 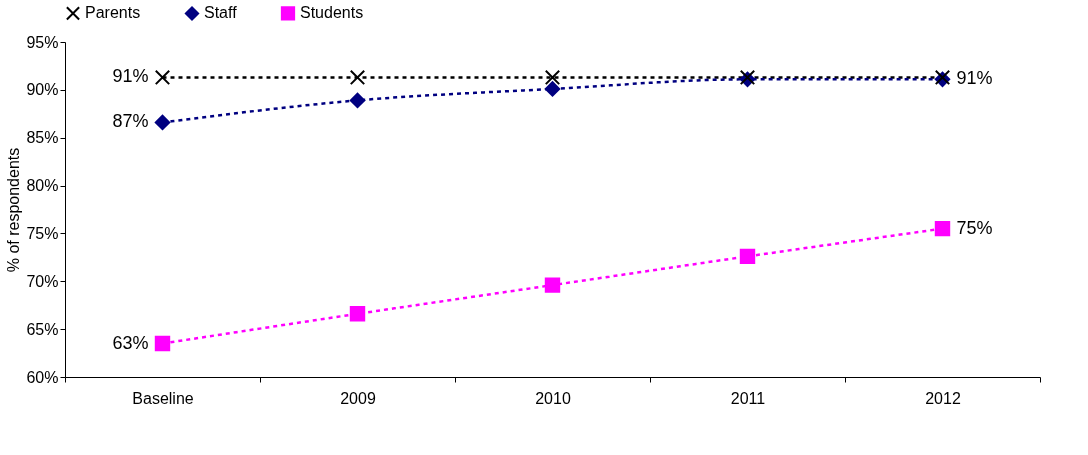 What do you see at coordinates (163, 398) in the screenshot?
I see `x-tick-label: Baseline` at bounding box center [163, 398].